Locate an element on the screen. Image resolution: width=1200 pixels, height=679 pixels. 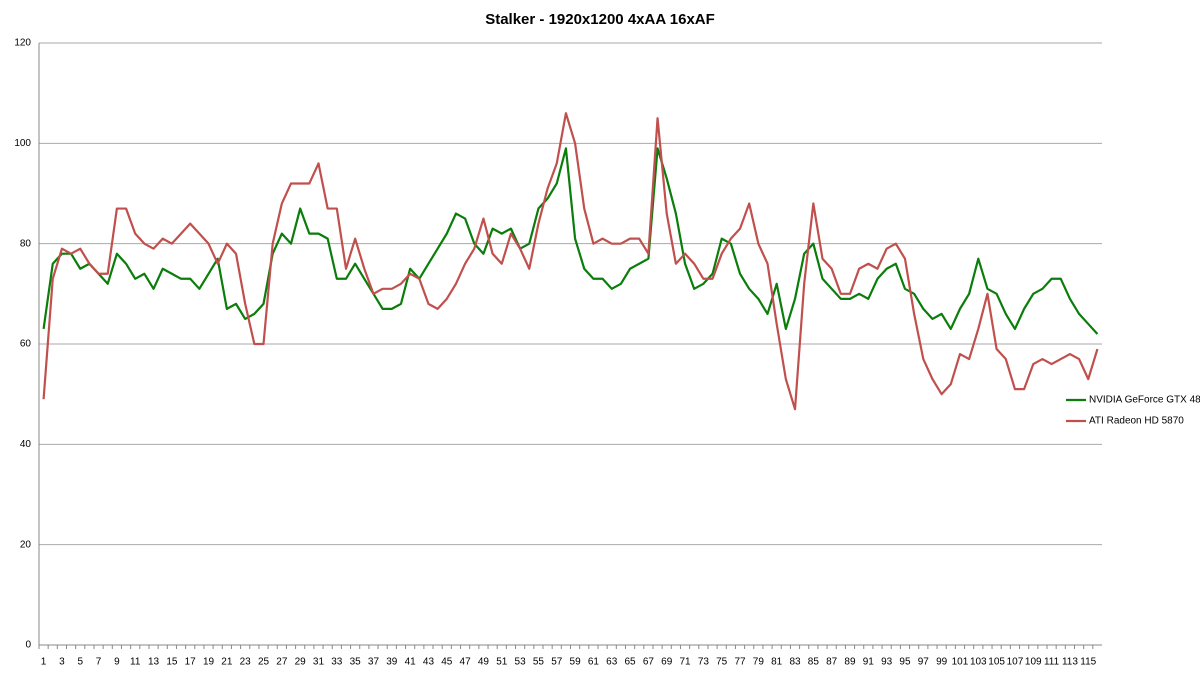
y-tick-label: 40 is located at coordinates (26, 444).